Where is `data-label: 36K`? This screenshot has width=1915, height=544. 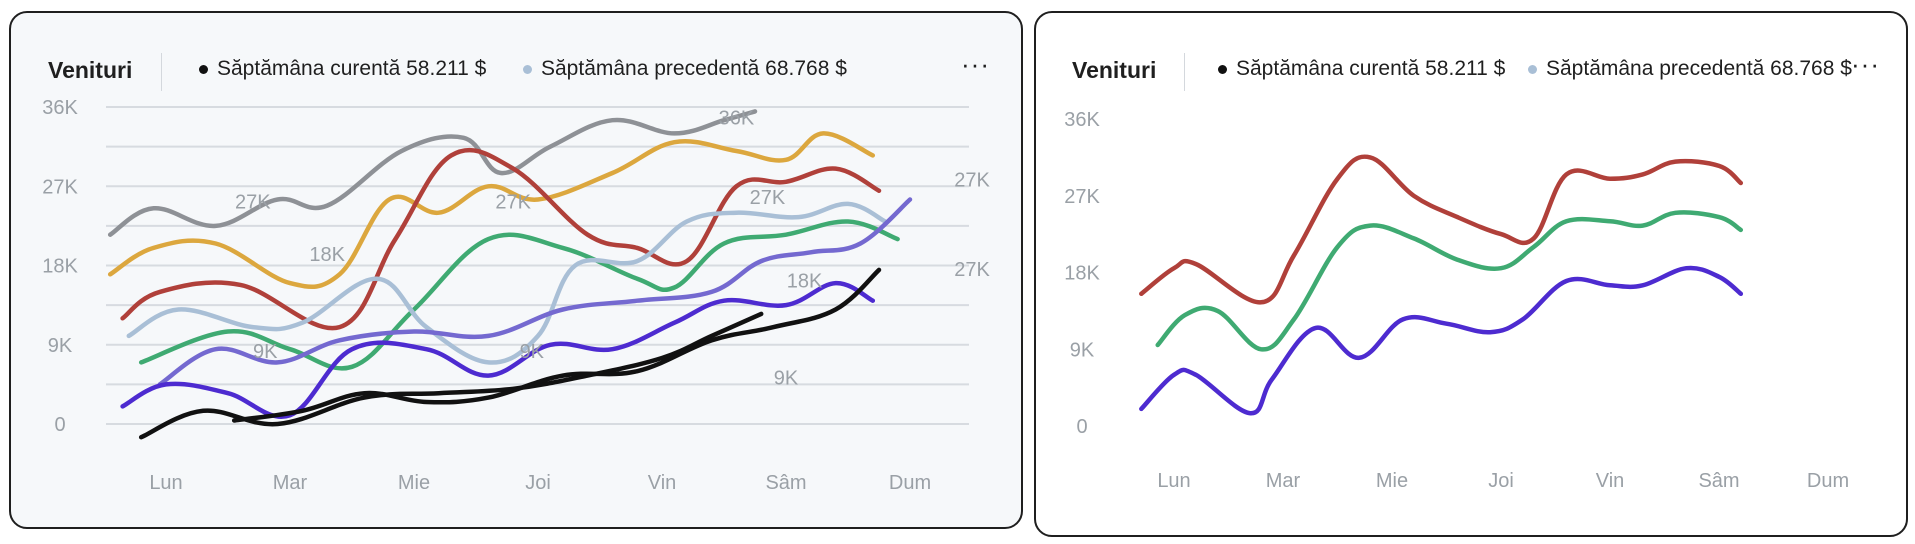 data-label: 36K is located at coordinates (737, 119).